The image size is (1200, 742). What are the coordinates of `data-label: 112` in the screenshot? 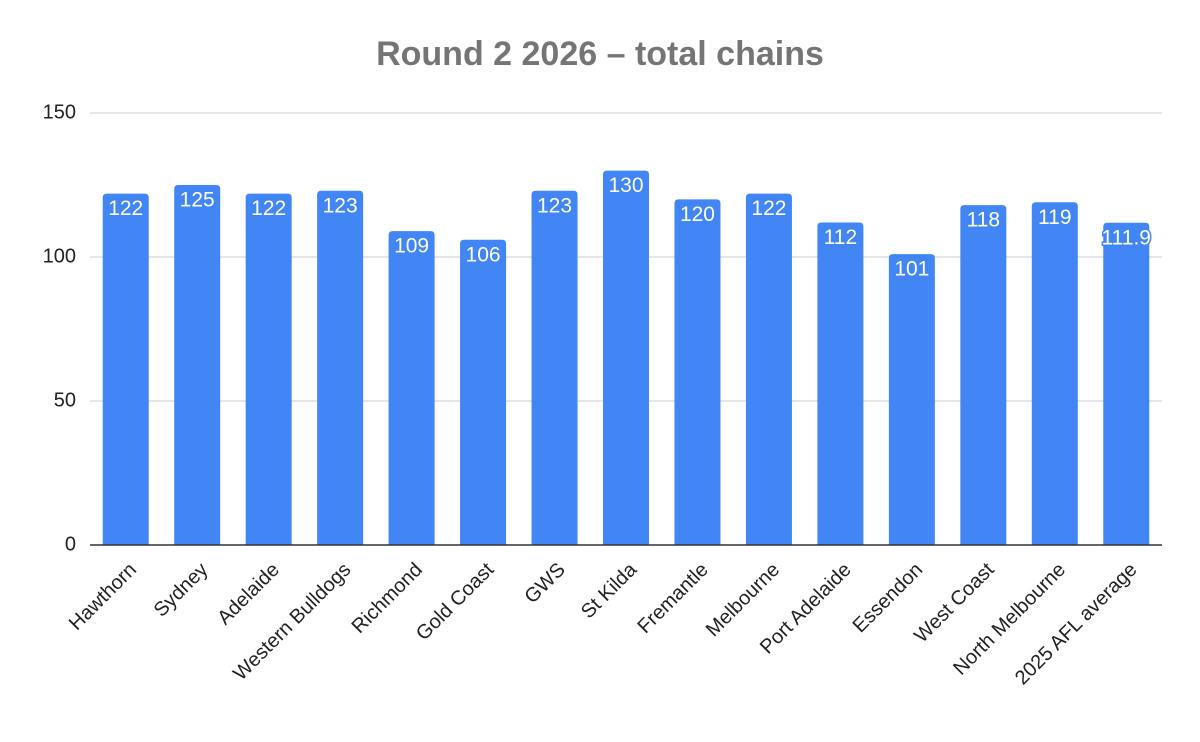 It's located at (840, 237).